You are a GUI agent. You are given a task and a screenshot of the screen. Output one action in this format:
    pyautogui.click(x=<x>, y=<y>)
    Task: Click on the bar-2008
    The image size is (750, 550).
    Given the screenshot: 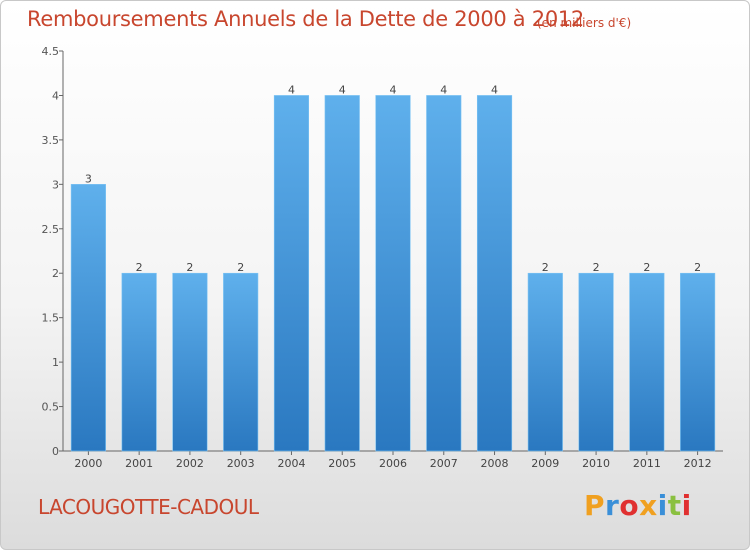 What is the action you would take?
    pyautogui.click(x=494, y=273)
    